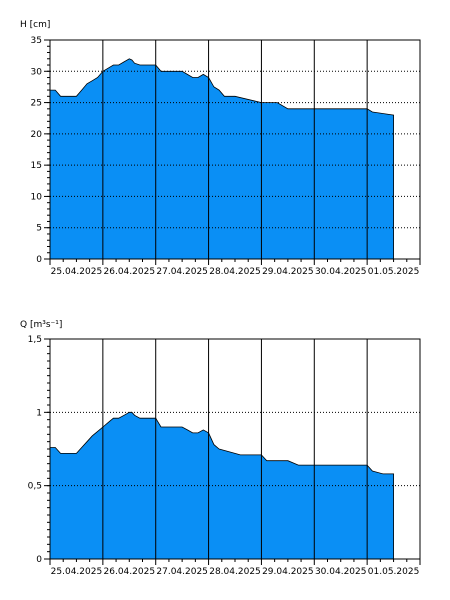 The image size is (450, 600). Describe the element at coordinates (37, 72) in the screenshot. I see `y-tick-label-0-6: 30` at that location.